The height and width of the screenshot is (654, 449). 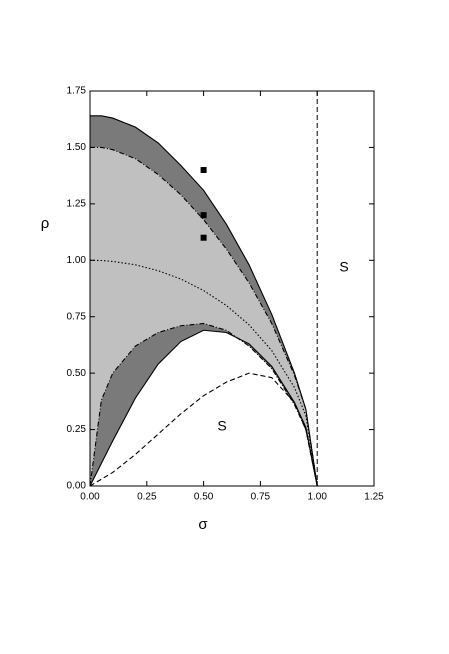 What do you see at coordinates (77, 429) in the screenshot?
I see `y-tick-label: 0.25` at bounding box center [77, 429].